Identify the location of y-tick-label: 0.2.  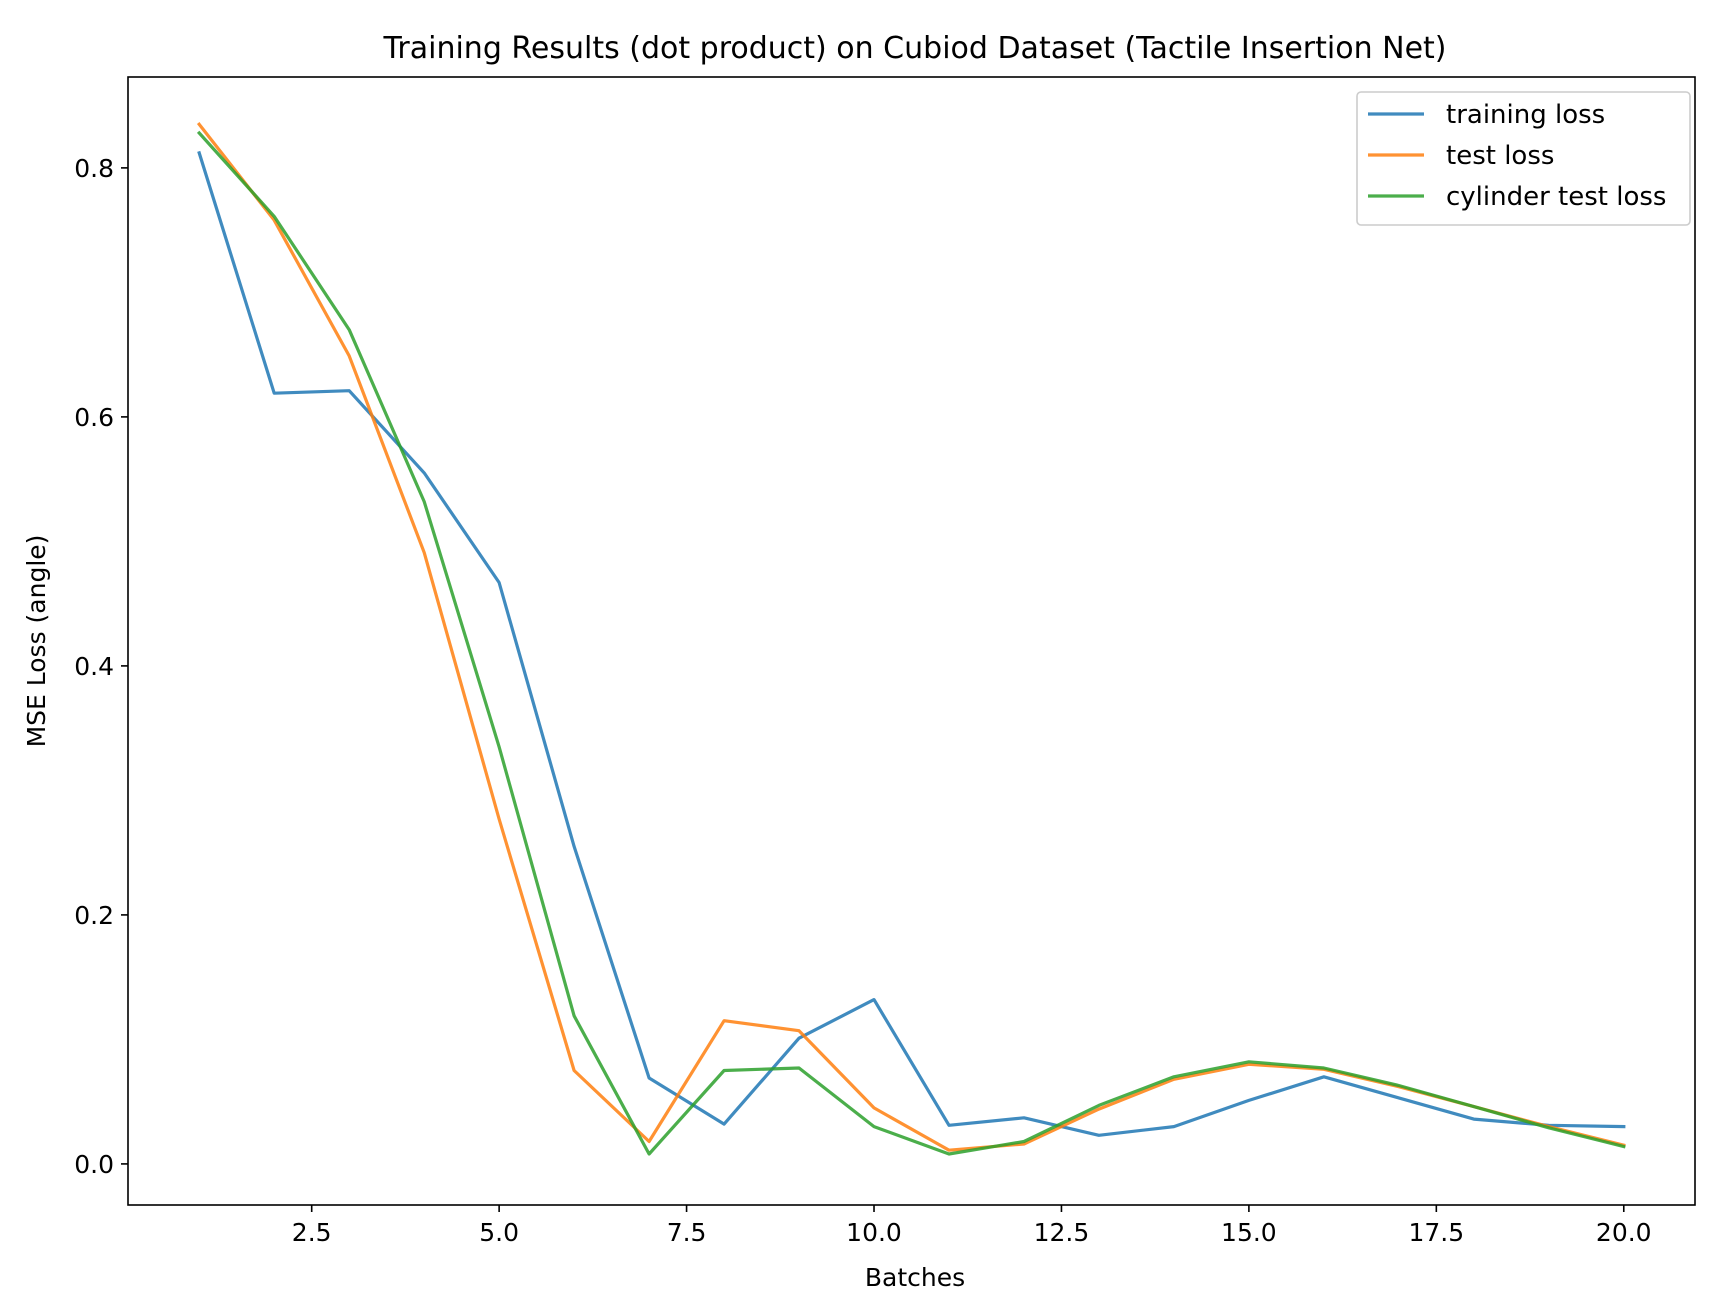
(94, 915).